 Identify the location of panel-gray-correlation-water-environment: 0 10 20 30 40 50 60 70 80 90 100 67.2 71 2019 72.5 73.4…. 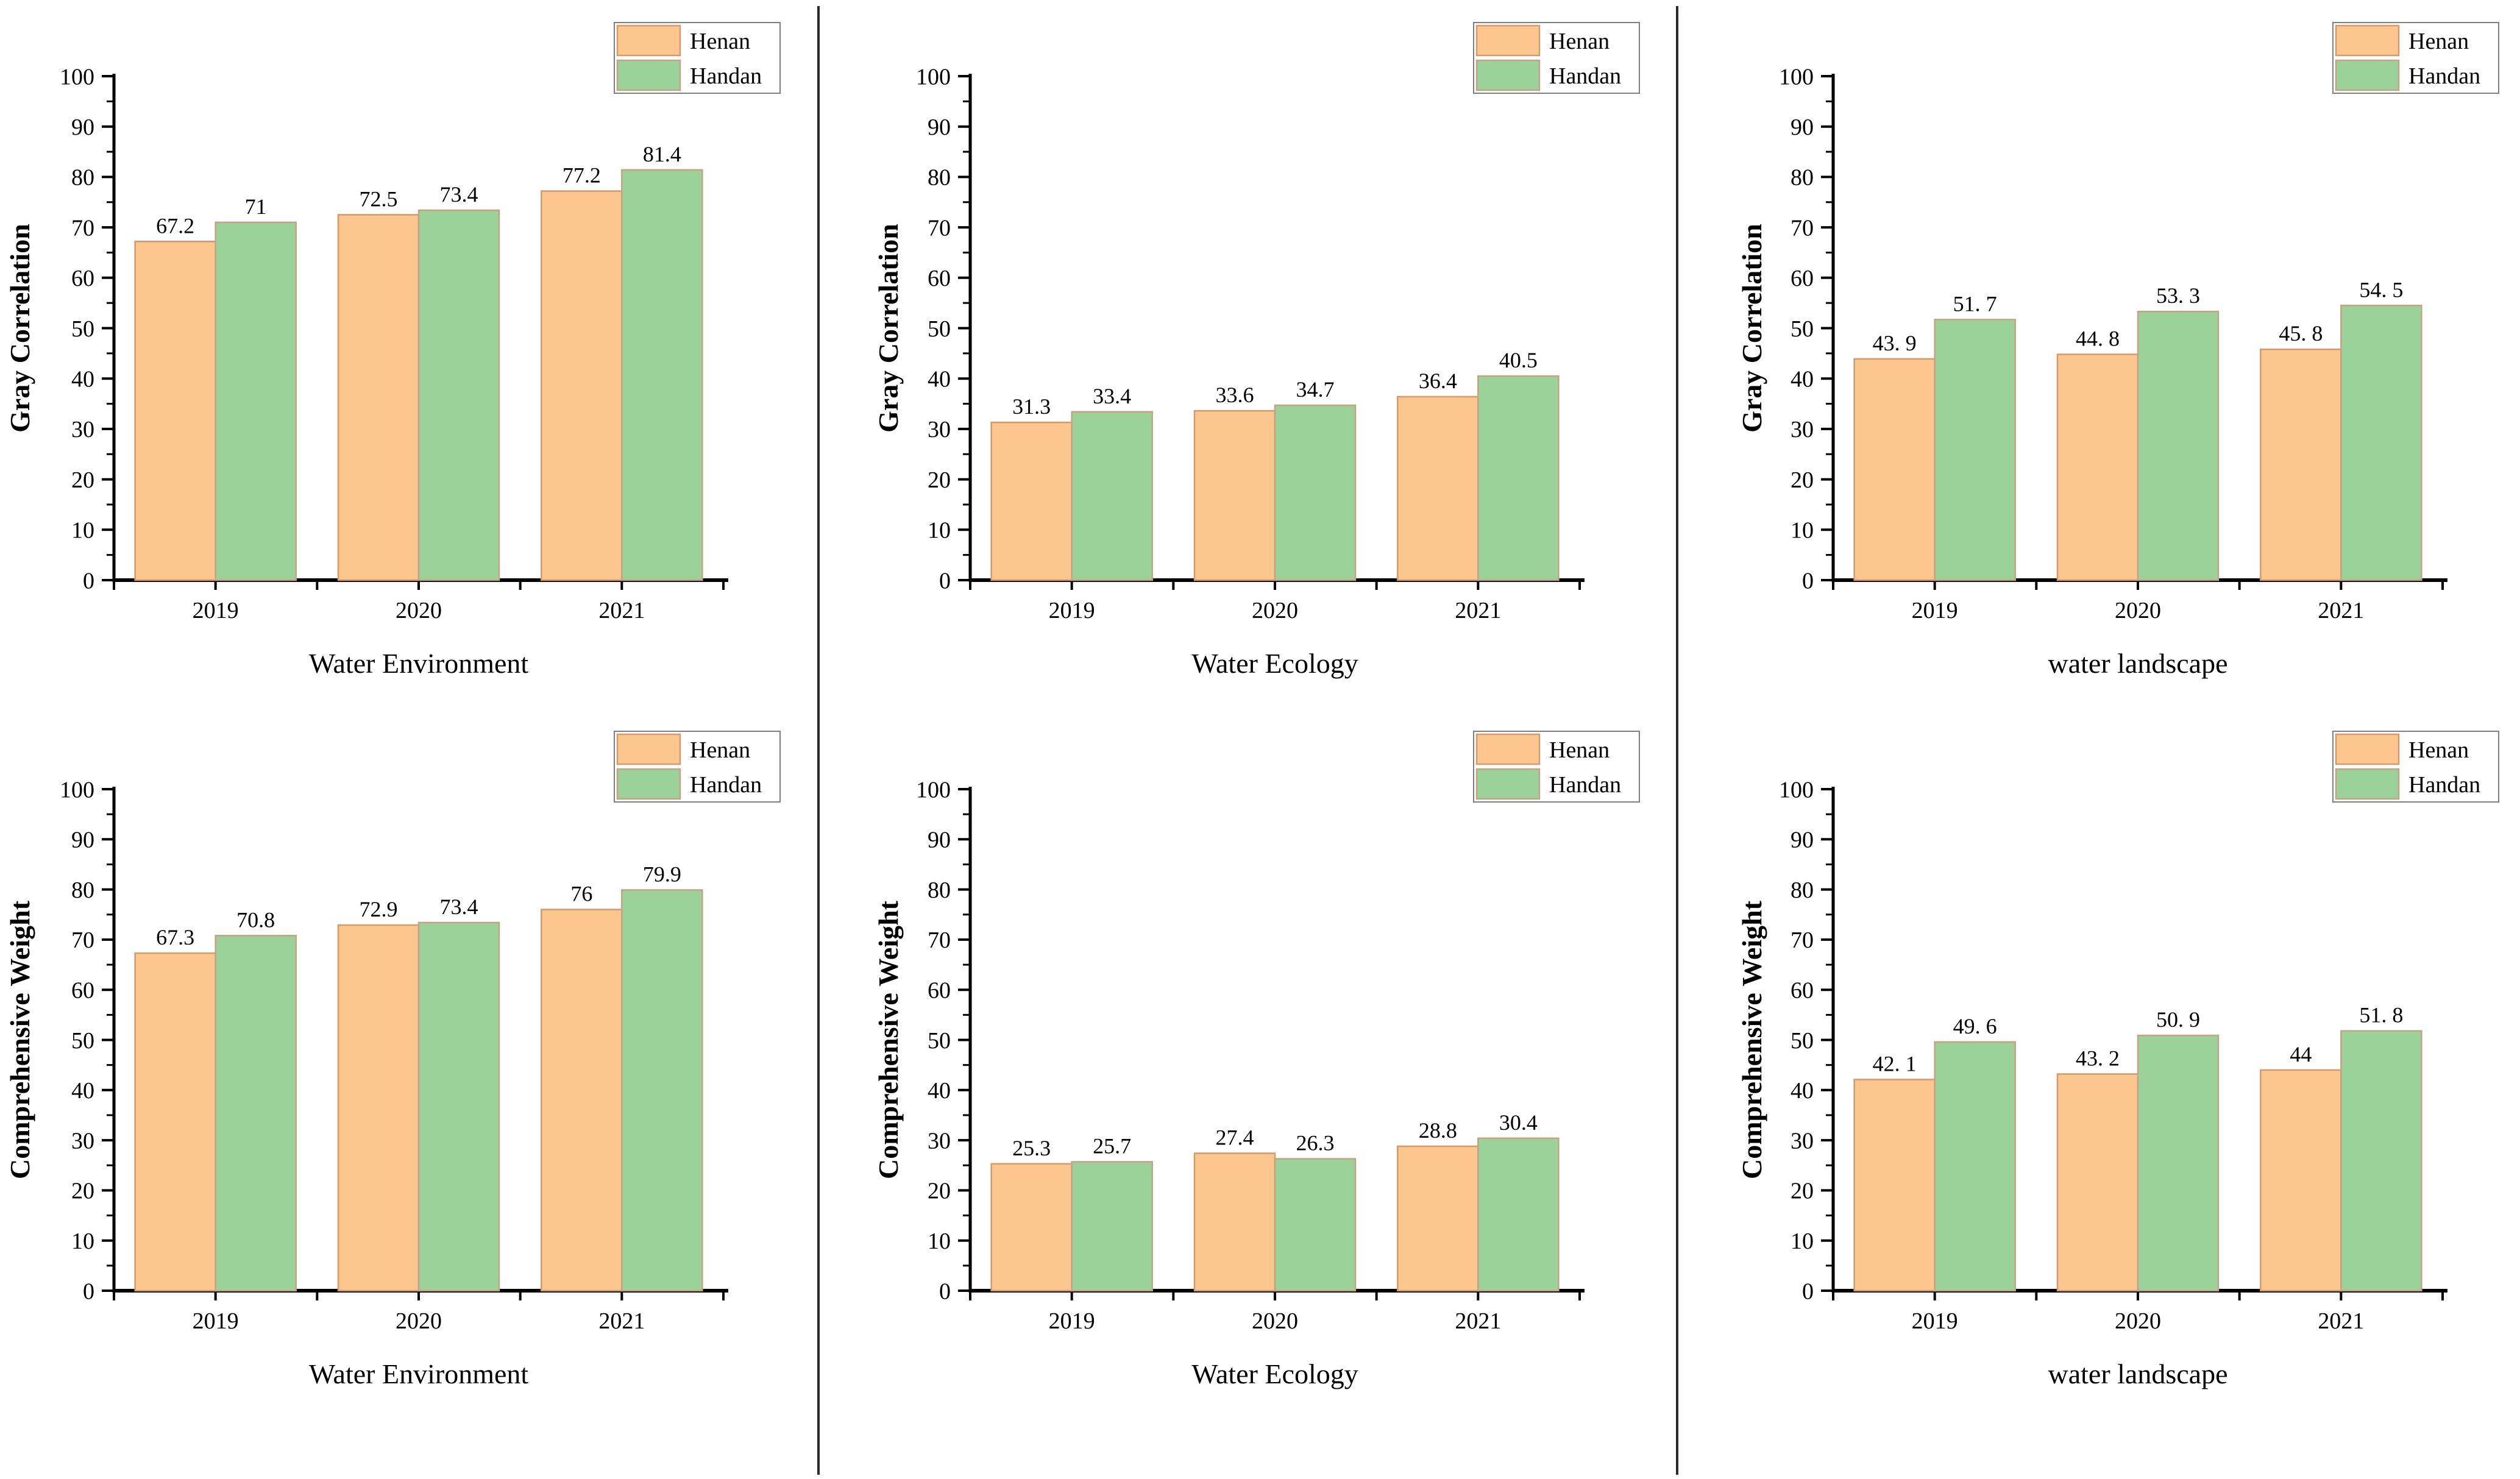
(392, 350).